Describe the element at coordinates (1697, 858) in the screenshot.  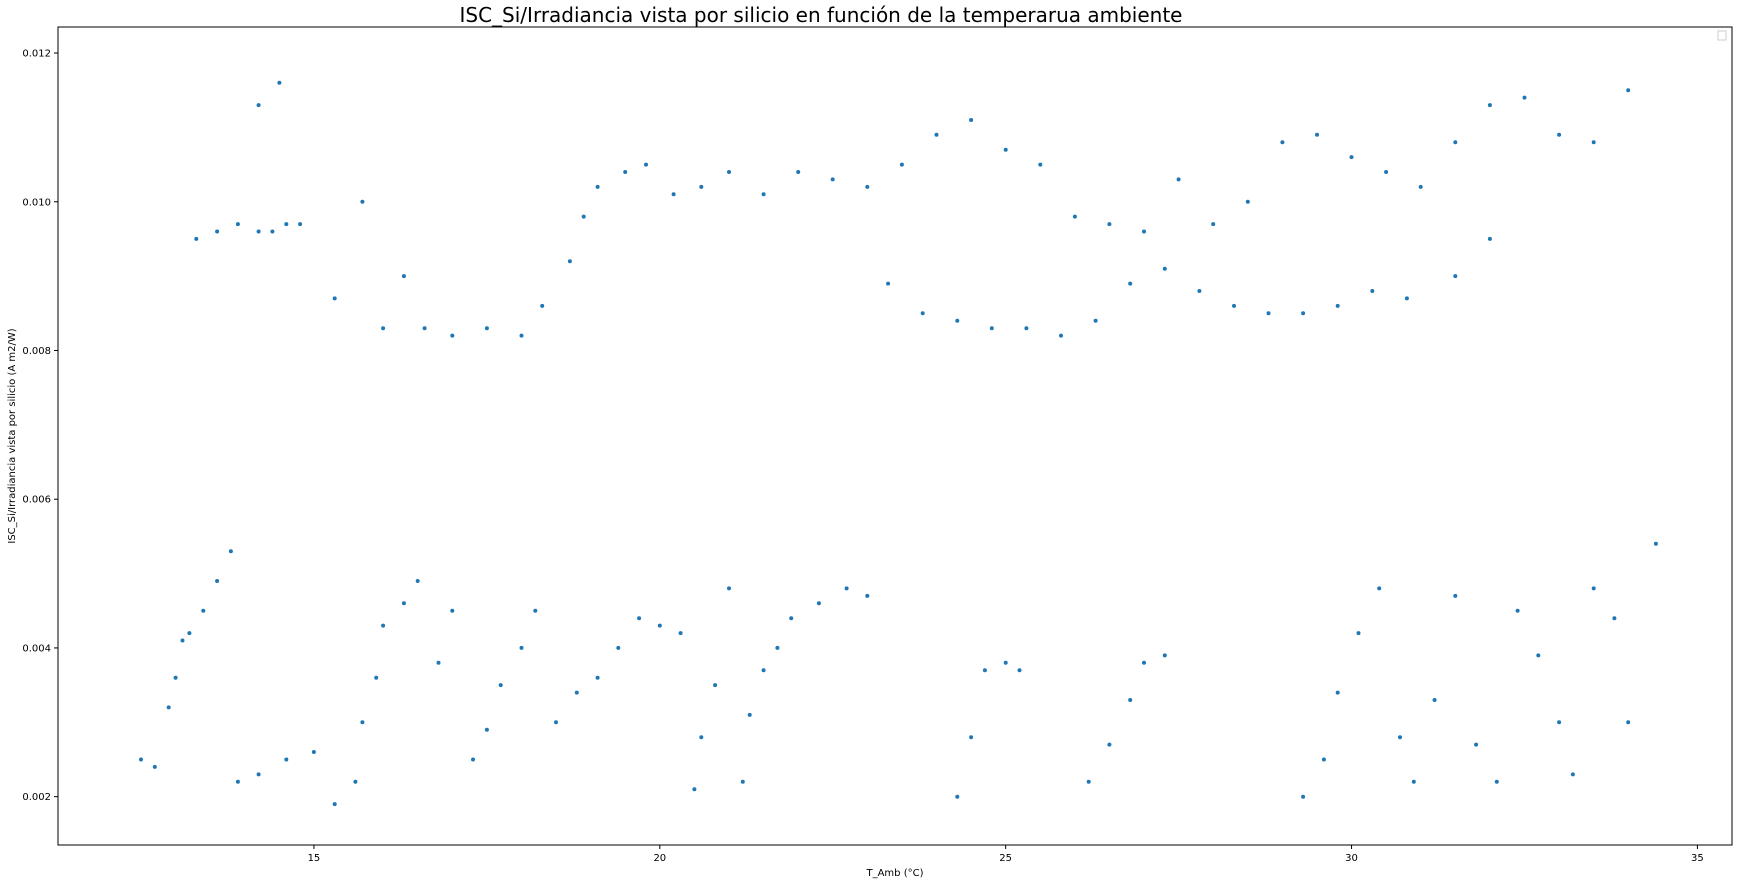
I see `x-tick-label: 35` at that location.